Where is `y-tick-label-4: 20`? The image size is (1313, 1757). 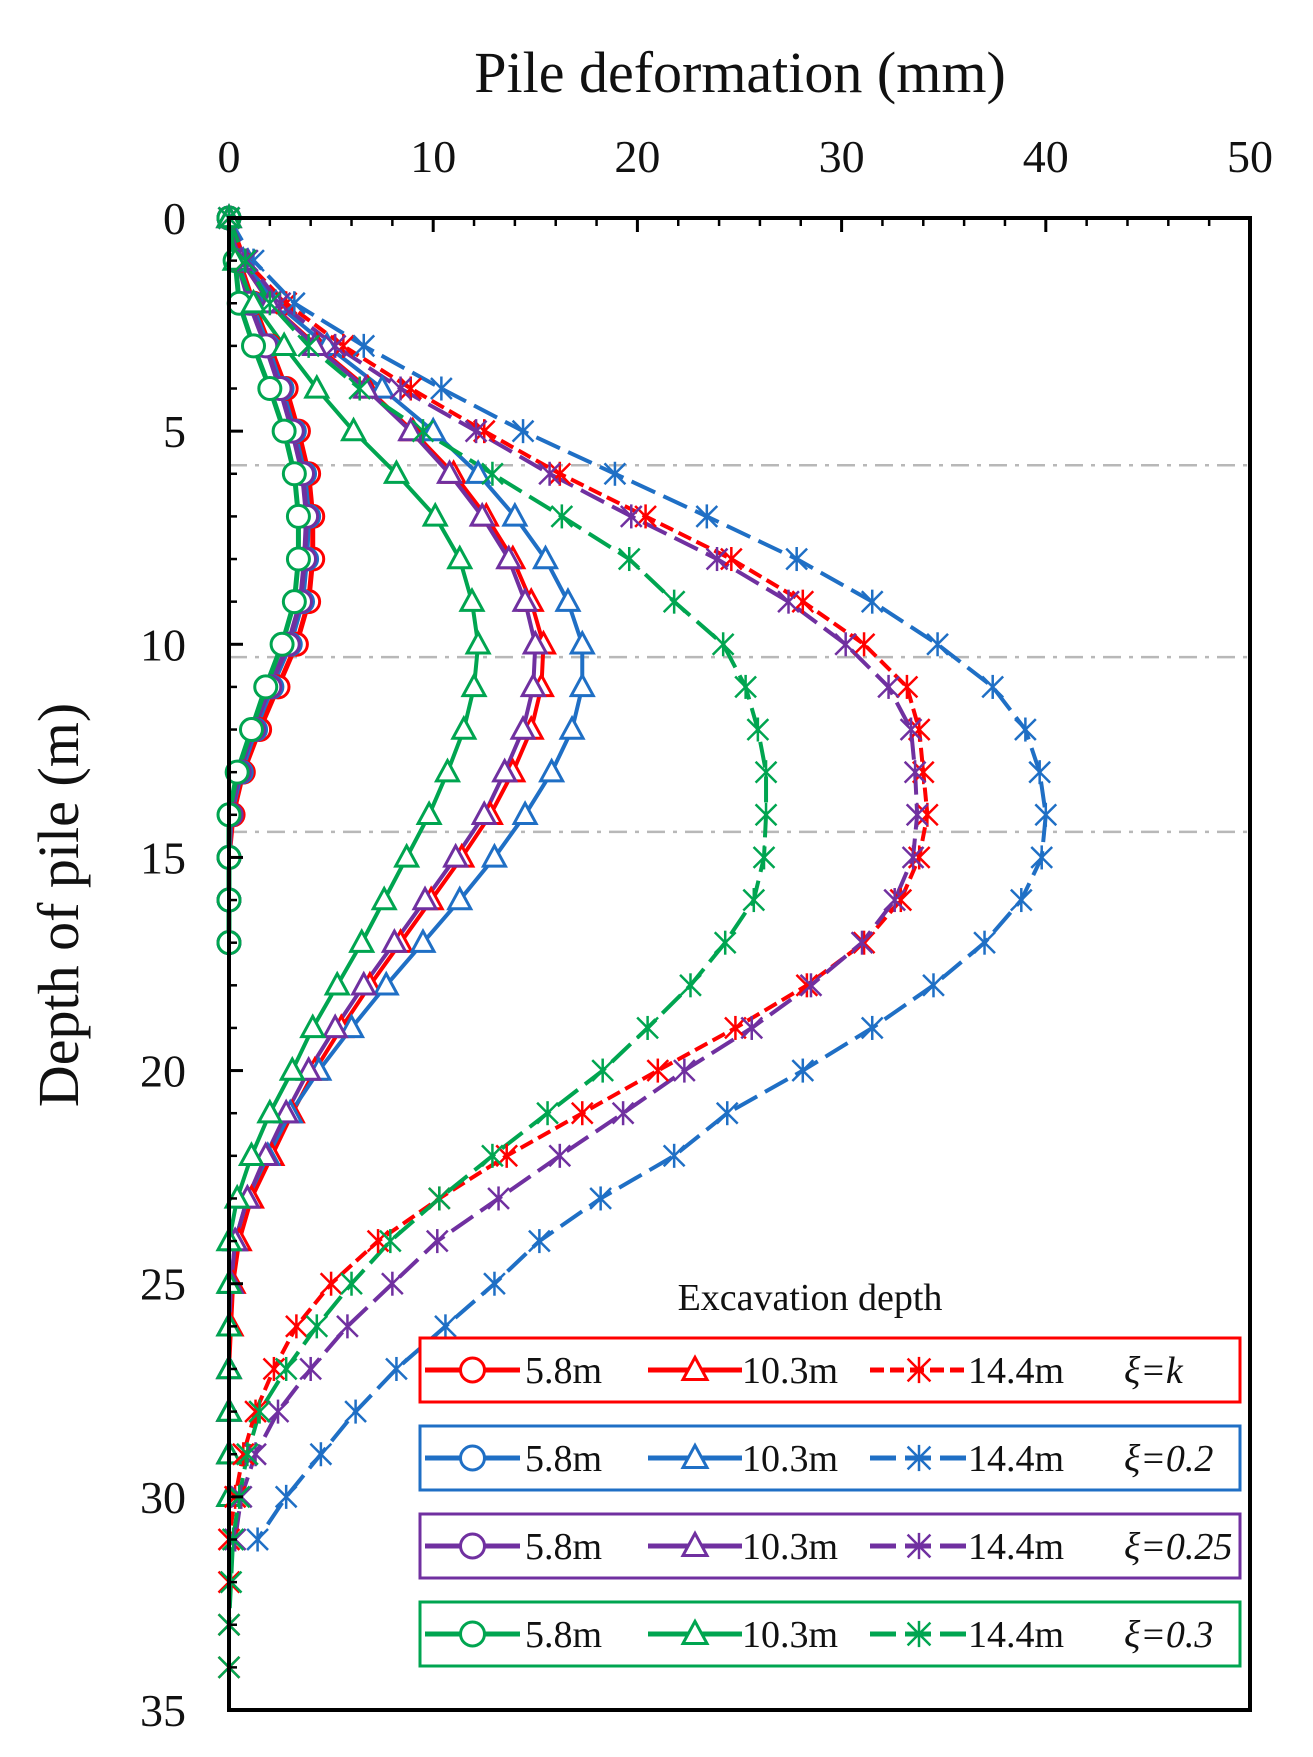
y-tick-label-4: 20 is located at coordinates (163, 1071).